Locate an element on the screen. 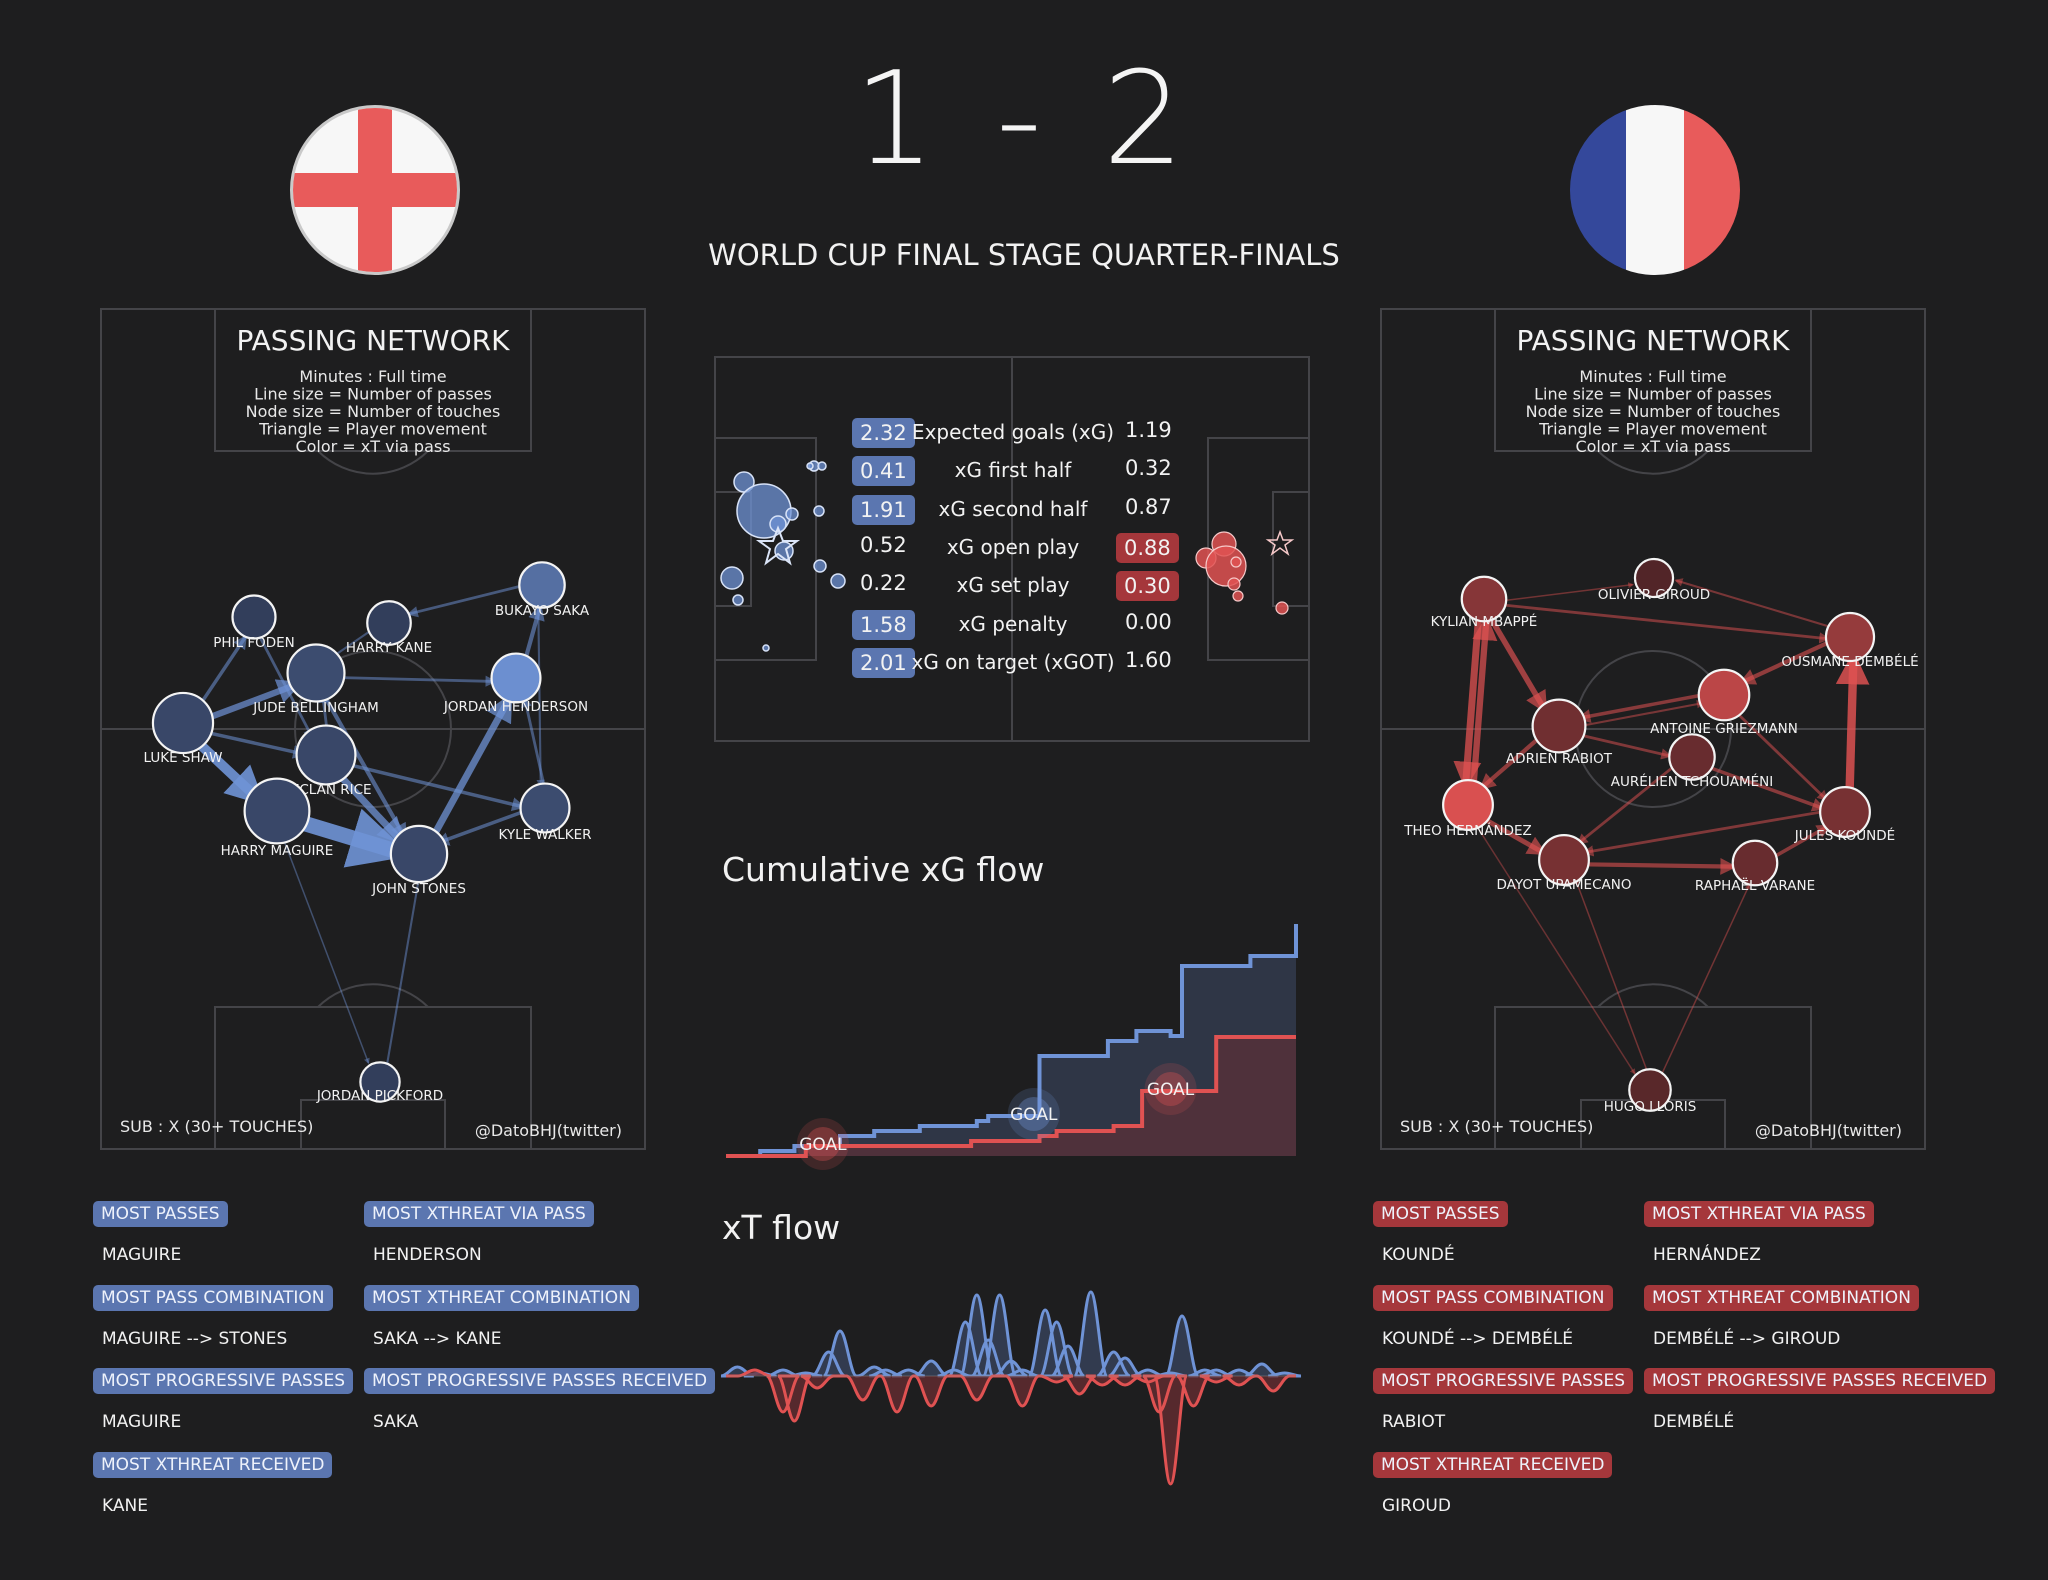 The height and width of the screenshot is (1580, 2048). player-label: PHIL FODEN is located at coordinates (254, 643).